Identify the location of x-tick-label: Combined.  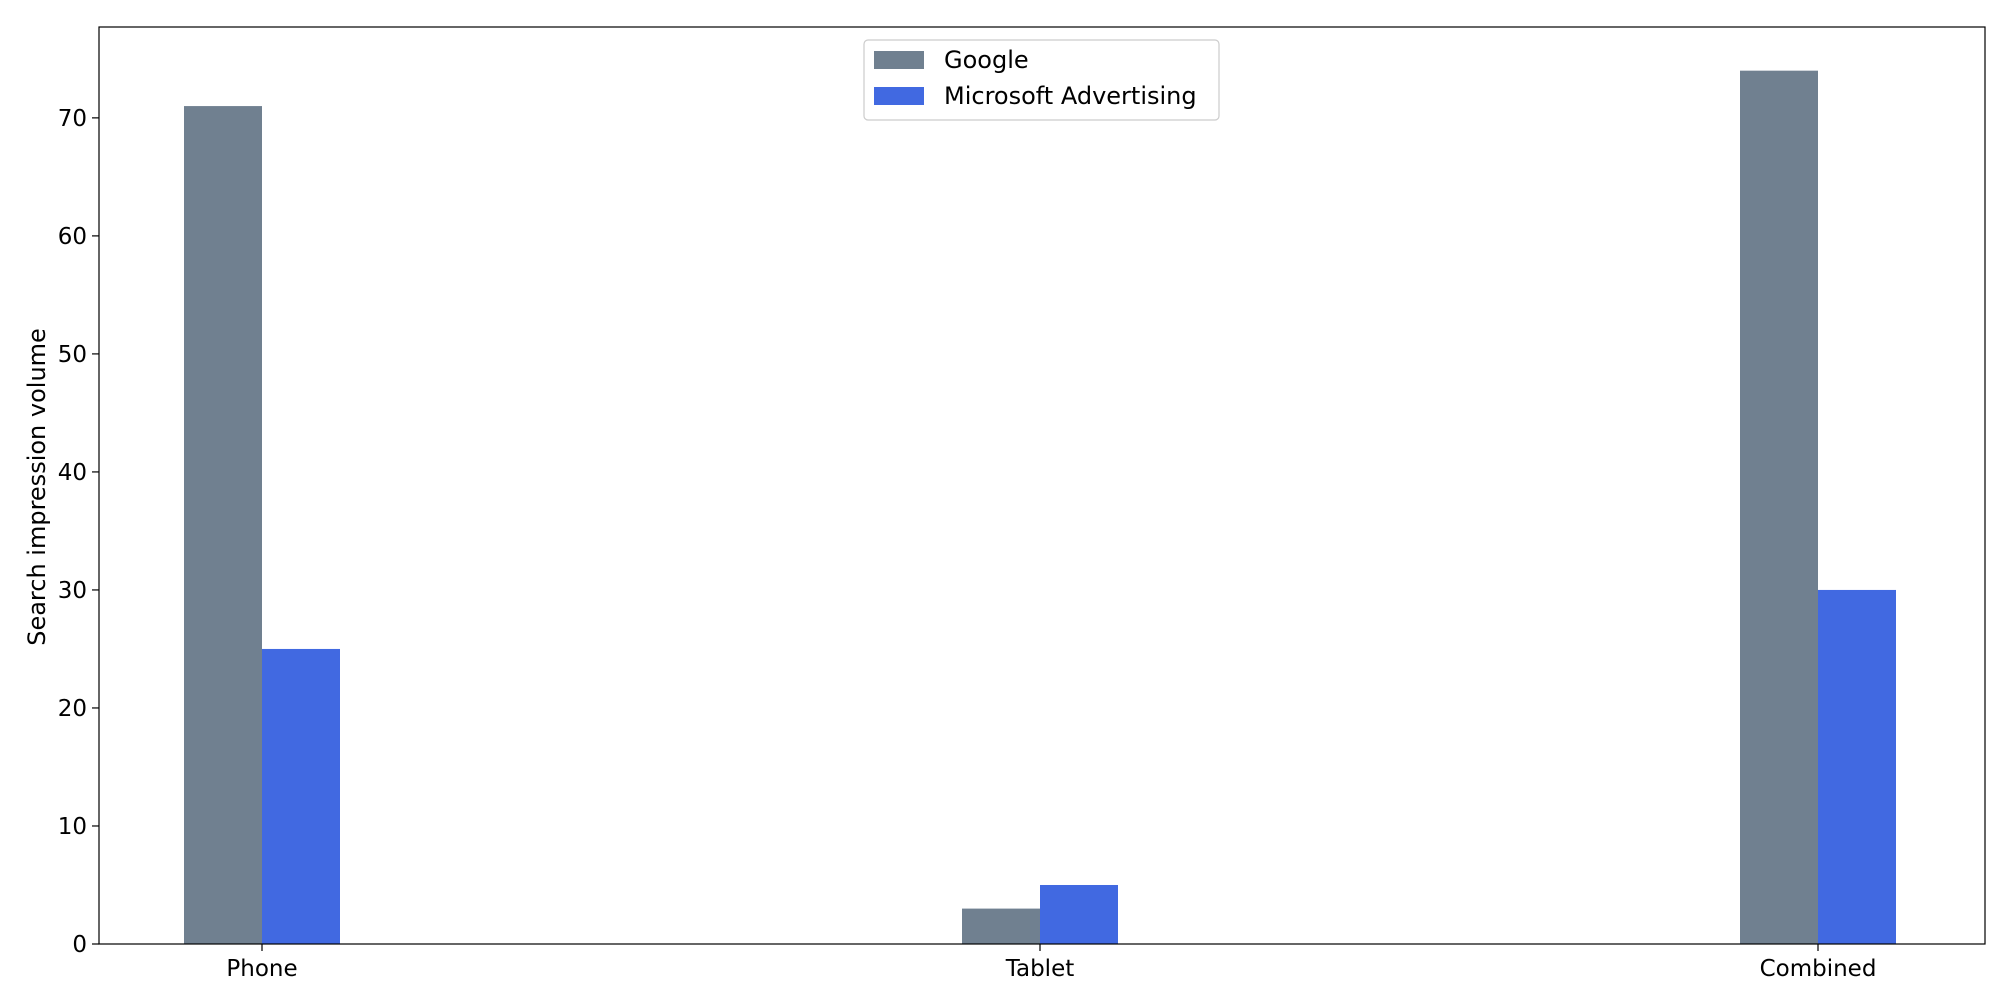
(1818, 969).